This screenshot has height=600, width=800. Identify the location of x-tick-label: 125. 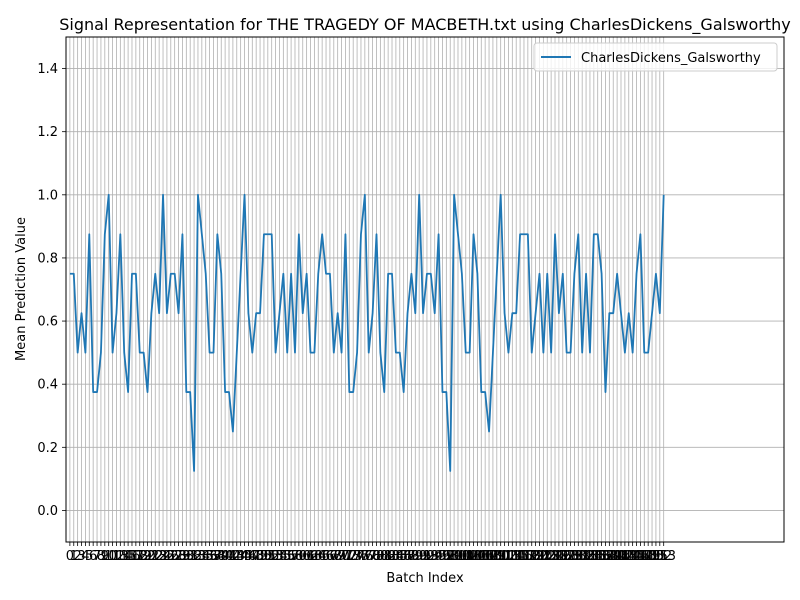
(555, 556).